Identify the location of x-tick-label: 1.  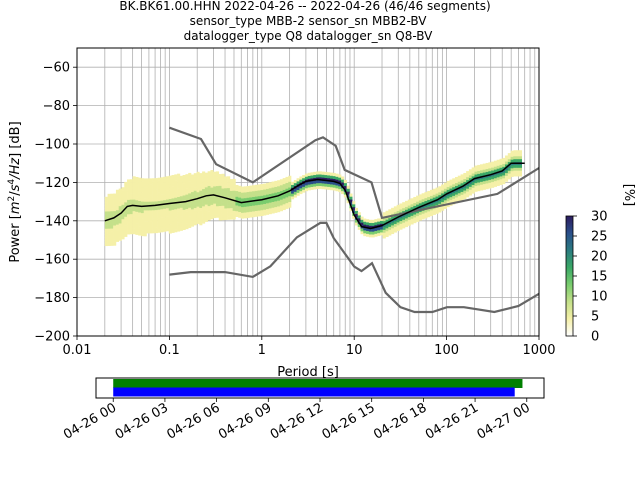
(262, 350).